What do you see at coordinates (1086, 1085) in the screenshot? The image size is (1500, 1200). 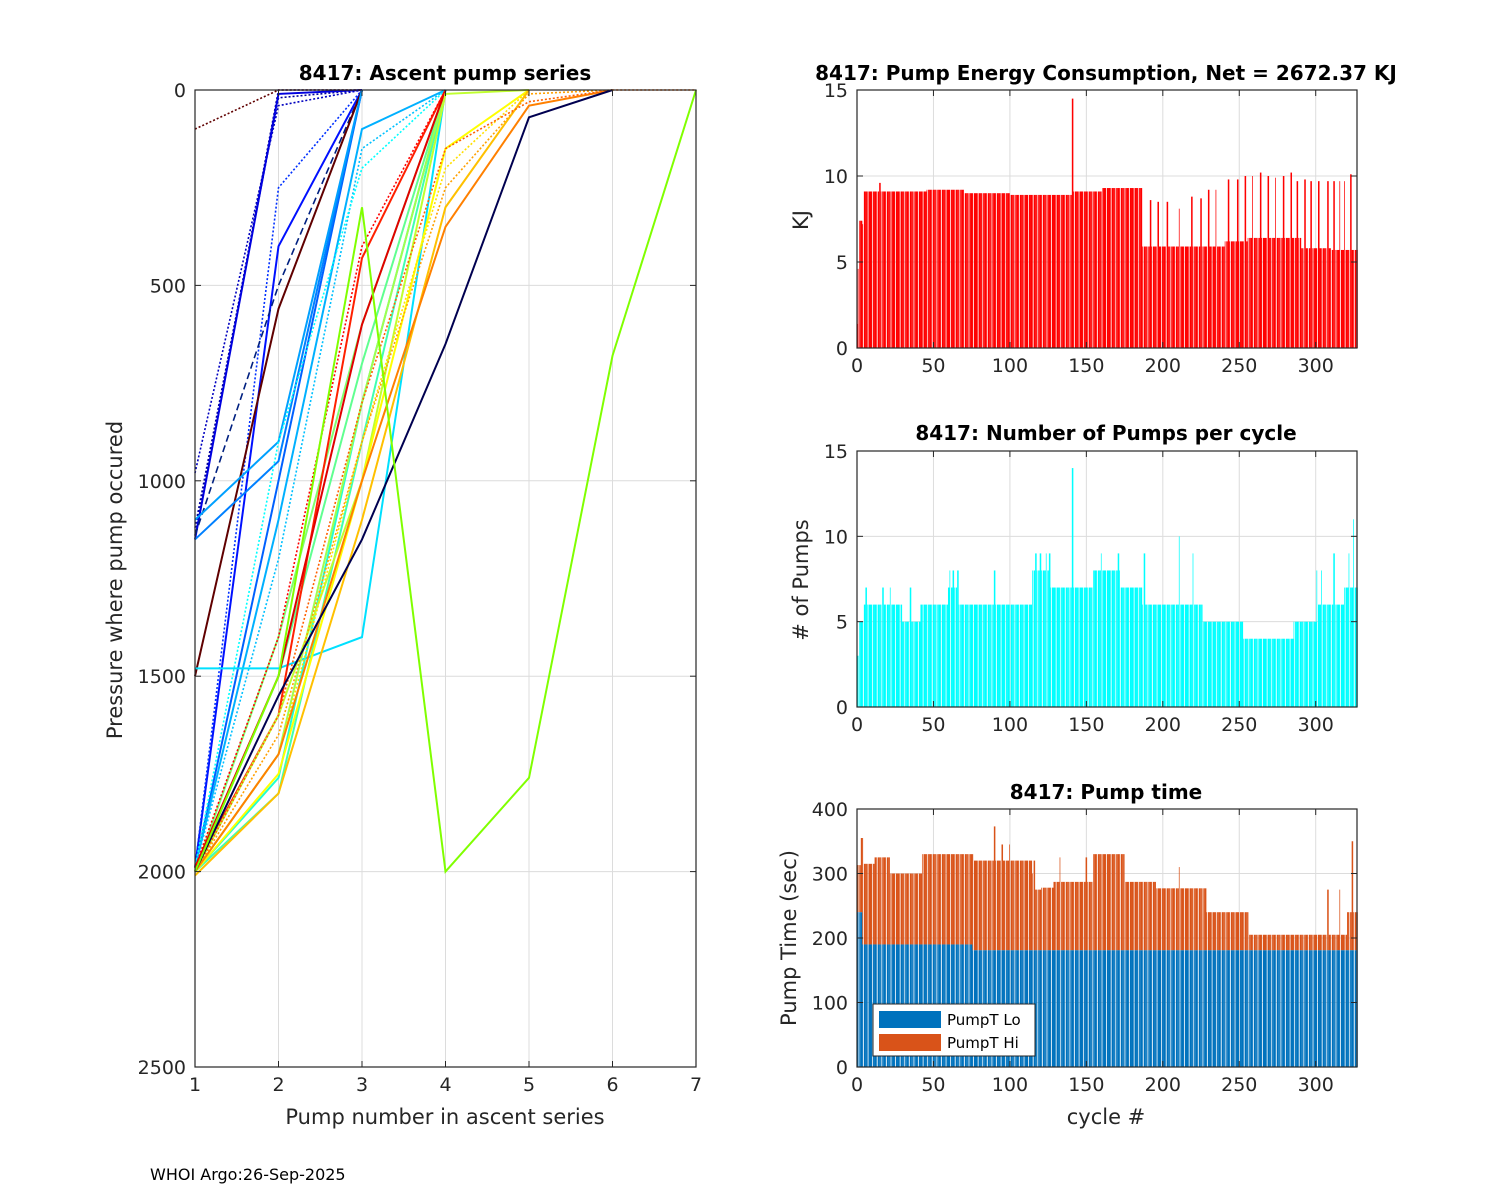 I see `x-tick-label: 150` at bounding box center [1086, 1085].